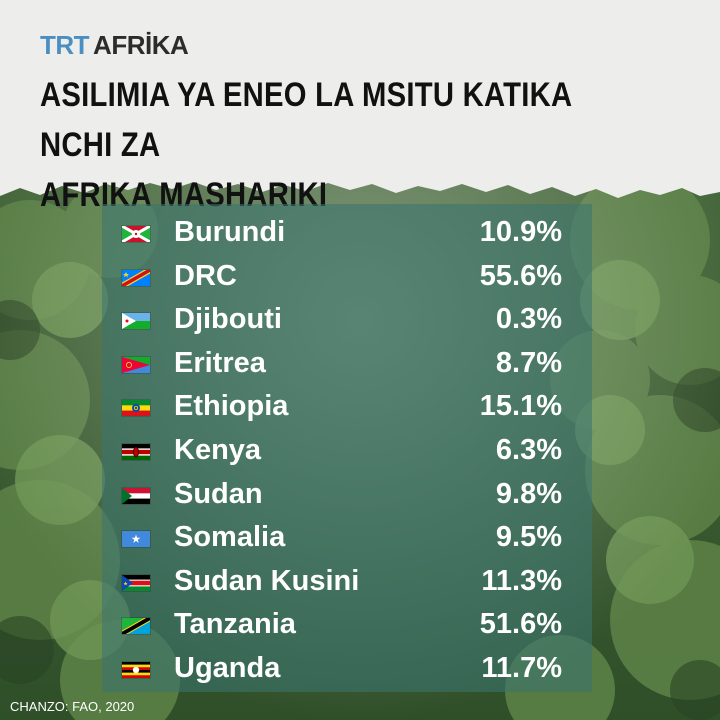 This screenshot has height=720, width=720. Describe the element at coordinates (136, 626) in the screenshot. I see `tanzania-flag-icon` at that location.